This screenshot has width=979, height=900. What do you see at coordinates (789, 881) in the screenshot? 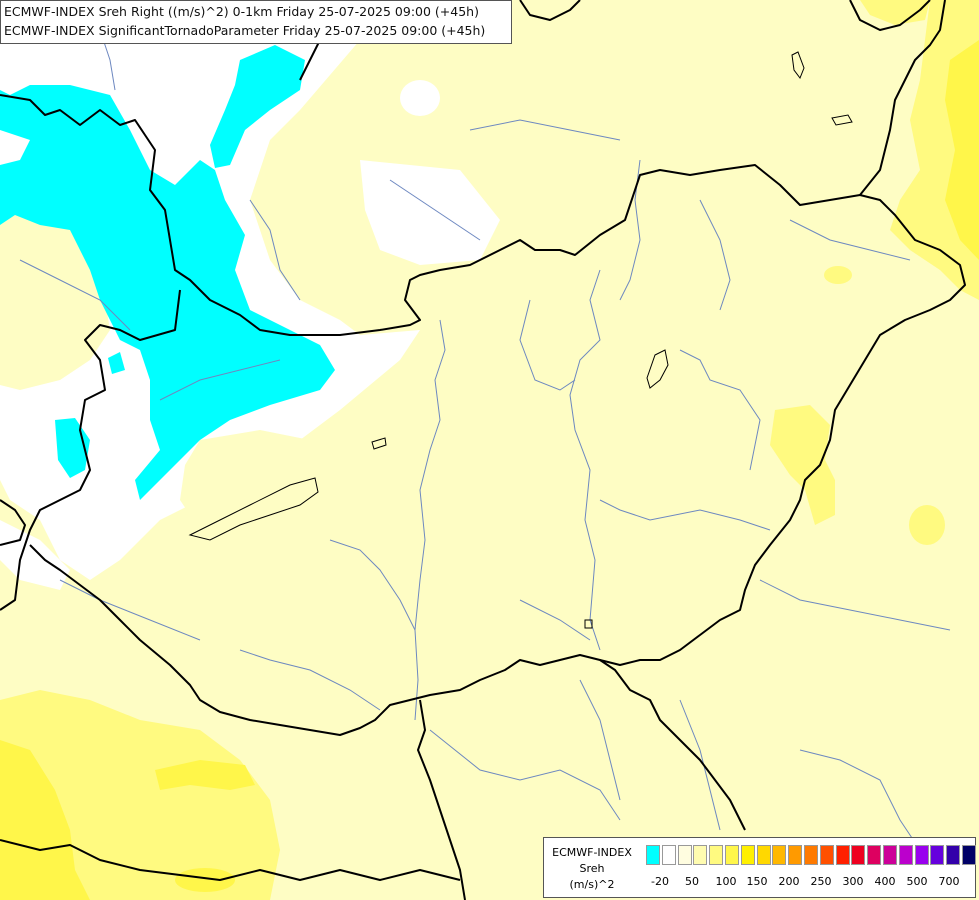
I see `legend-tick-label: 200` at bounding box center [789, 881].